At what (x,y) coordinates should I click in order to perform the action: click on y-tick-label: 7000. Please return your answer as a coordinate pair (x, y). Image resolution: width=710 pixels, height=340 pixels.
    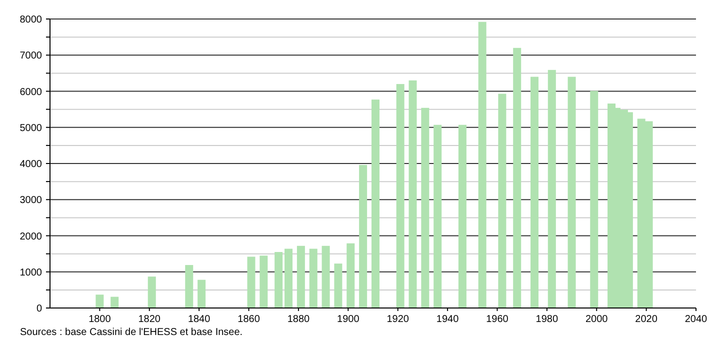
    Looking at the image, I should click on (31, 56).